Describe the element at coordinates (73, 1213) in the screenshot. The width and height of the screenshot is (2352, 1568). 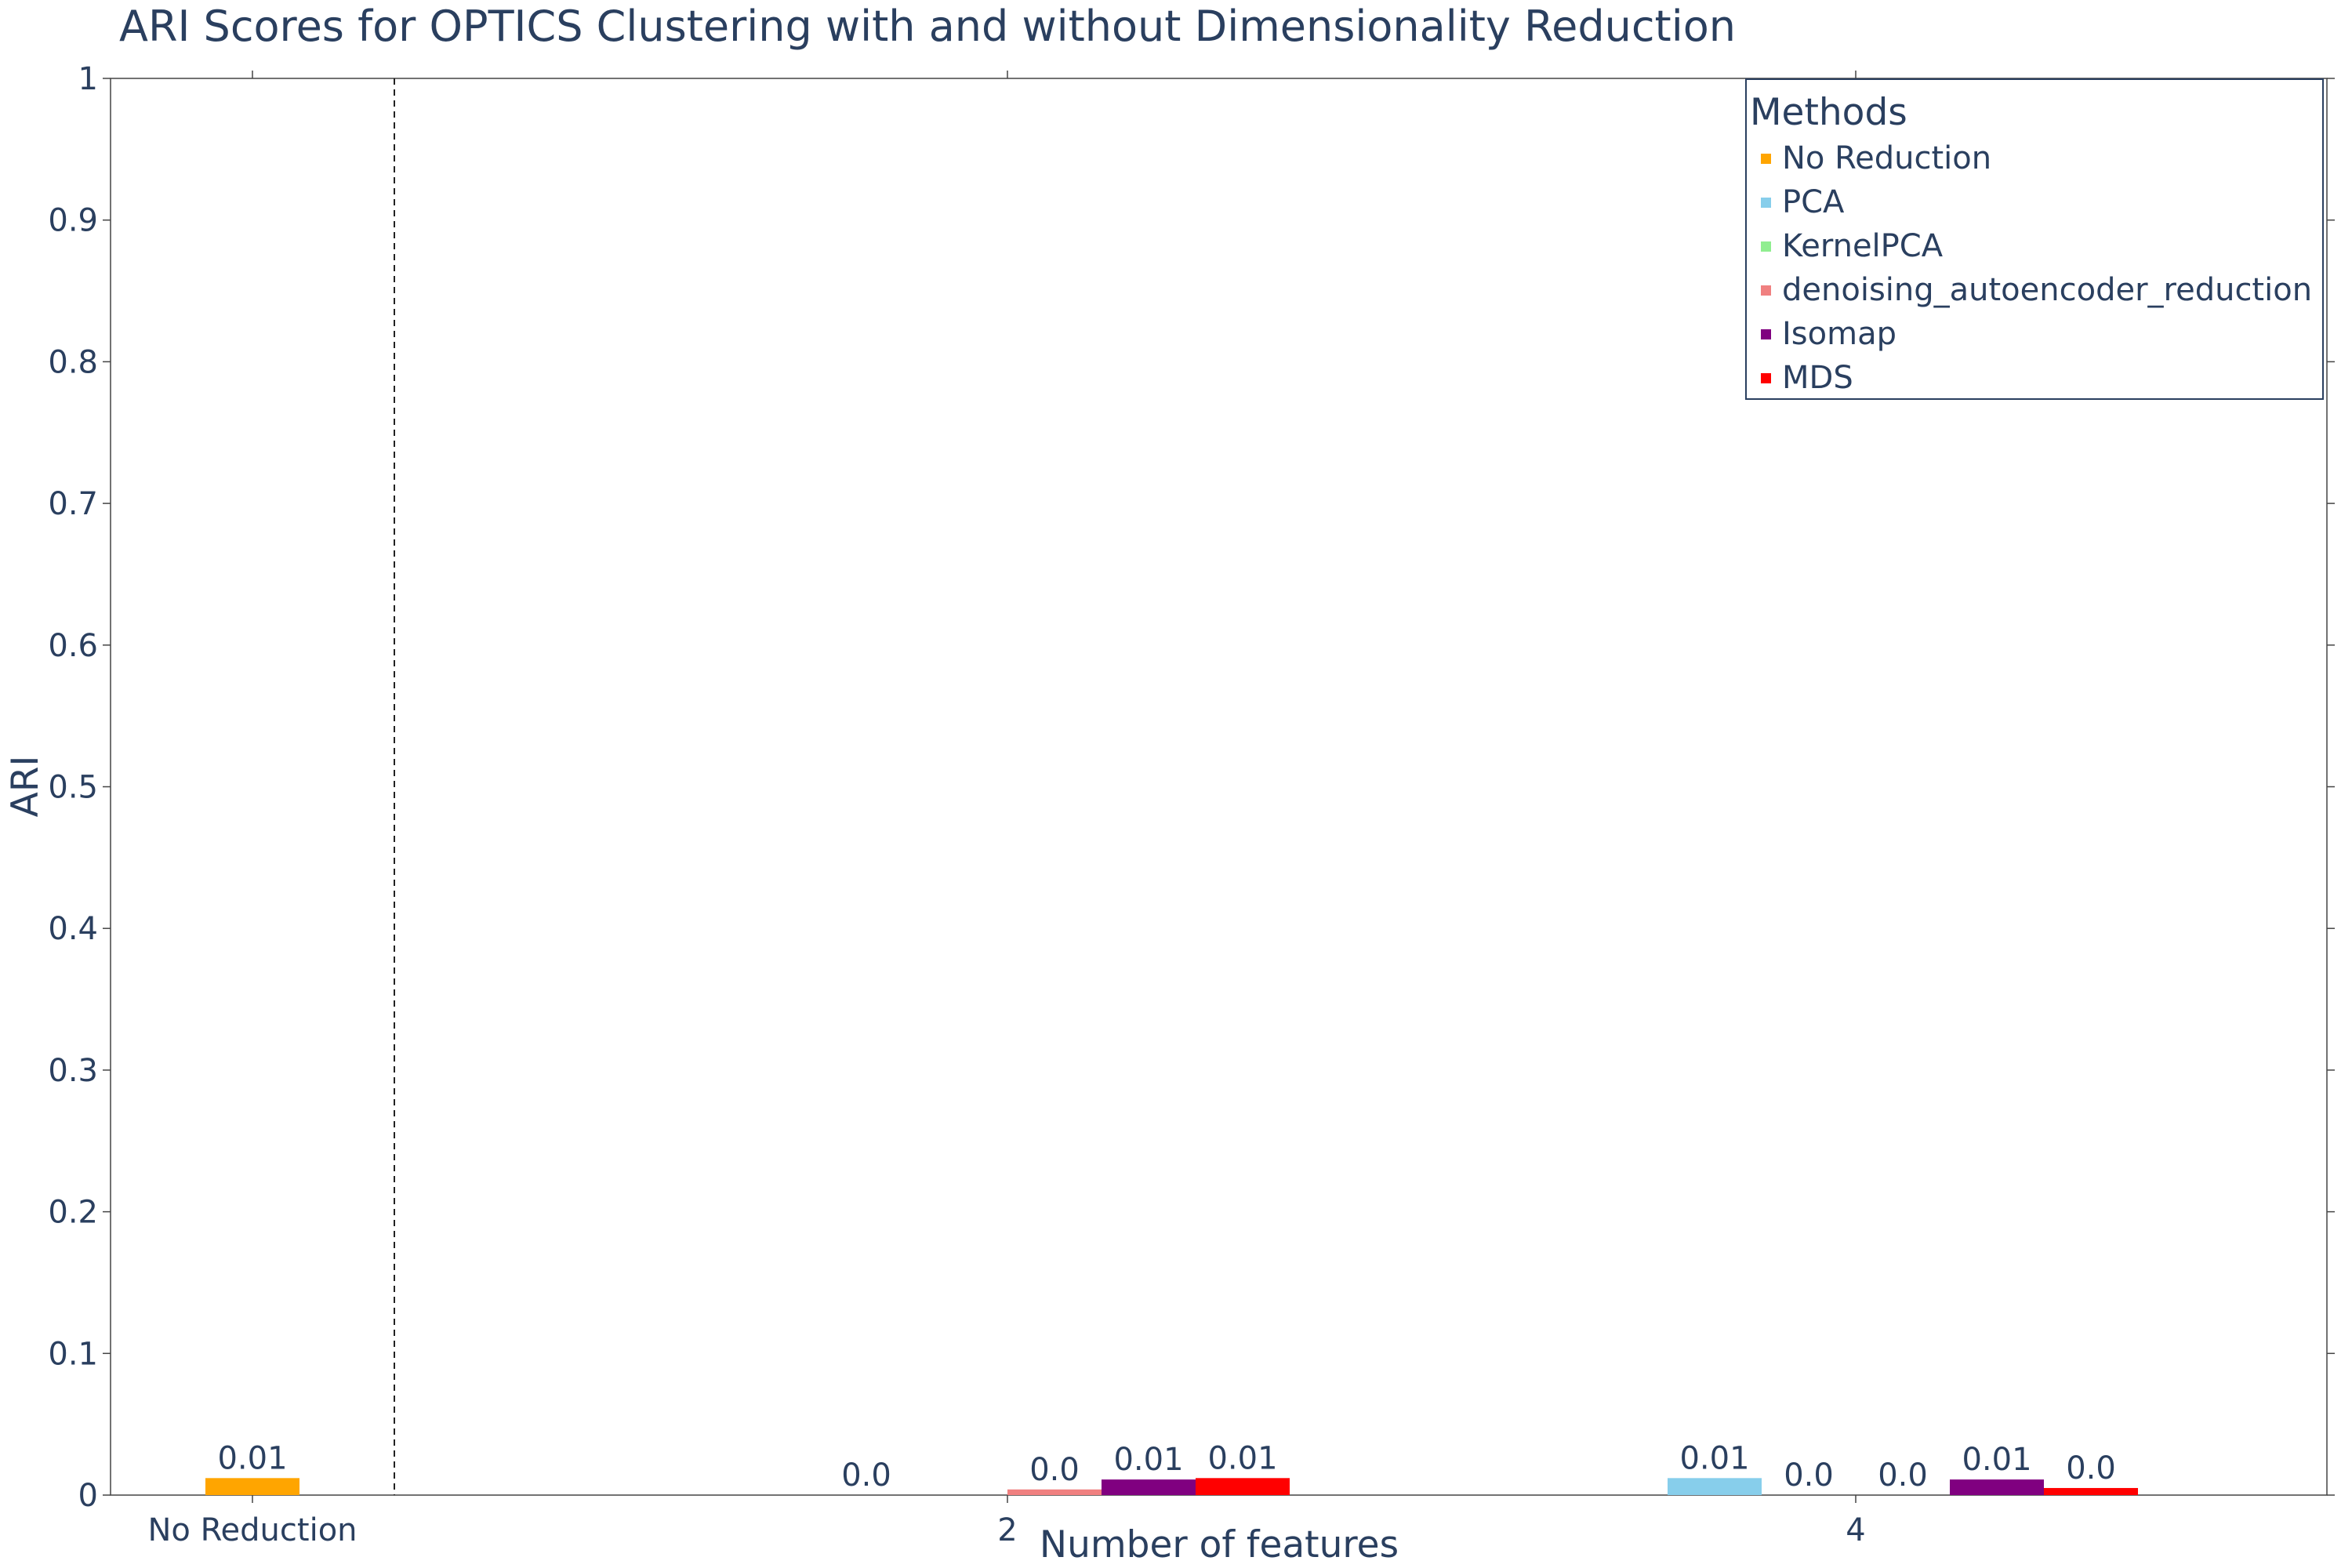
I see `y-tick-label: 0.2` at that location.